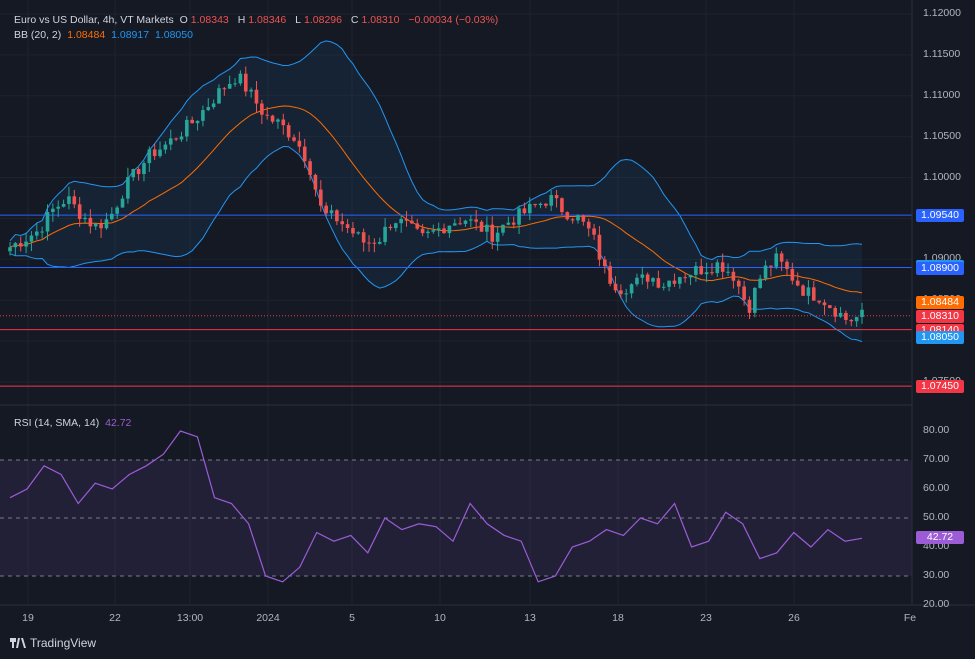 The image size is (975, 659). Describe the element at coordinates (94, 20) in the screenshot. I see `symbol-title: Euro vs US Dollar, 4h, VT Markets` at that location.